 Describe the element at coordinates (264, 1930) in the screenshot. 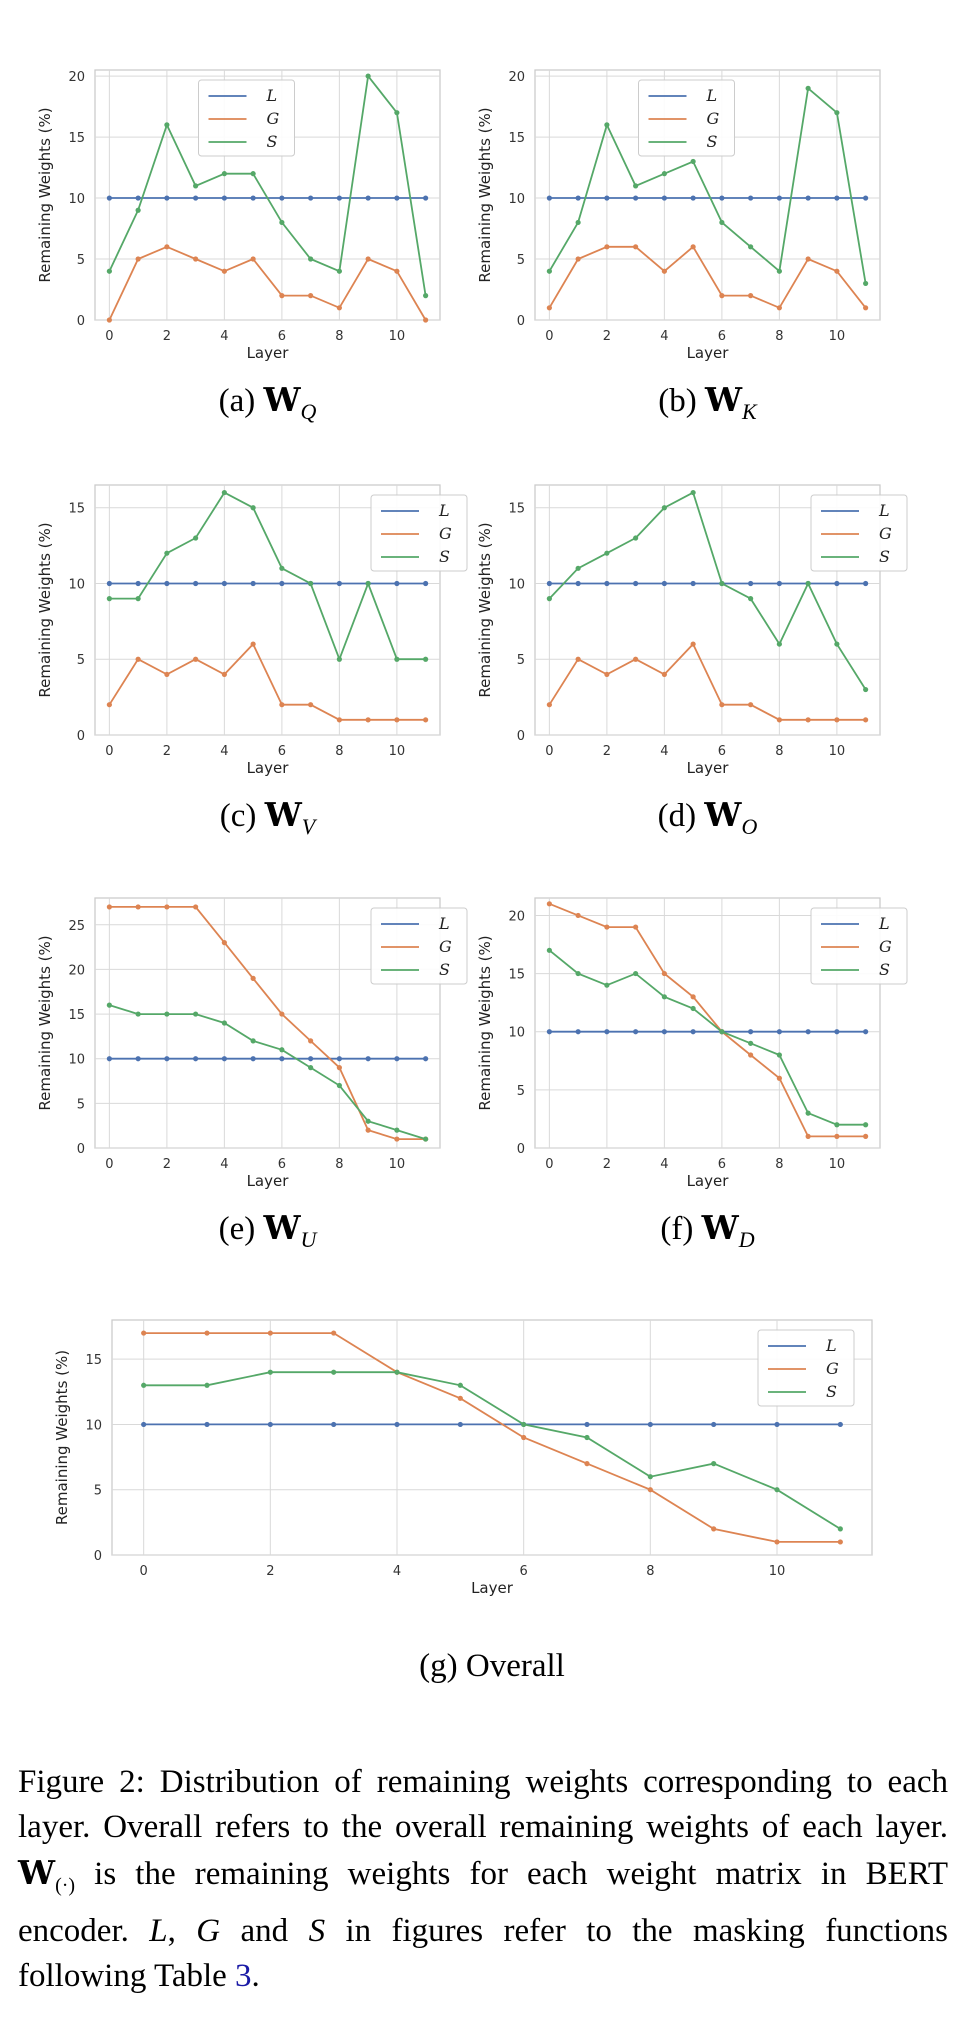

I see `figure-caption-and: and` at that location.